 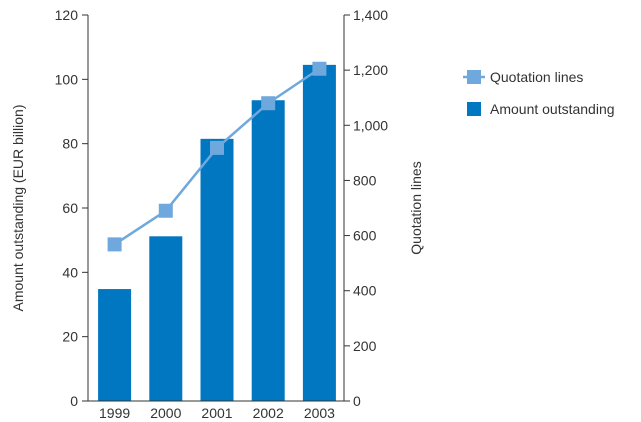 What do you see at coordinates (67, 79) in the screenshot?
I see `left-tick-label: 100` at bounding box center [67, 79].